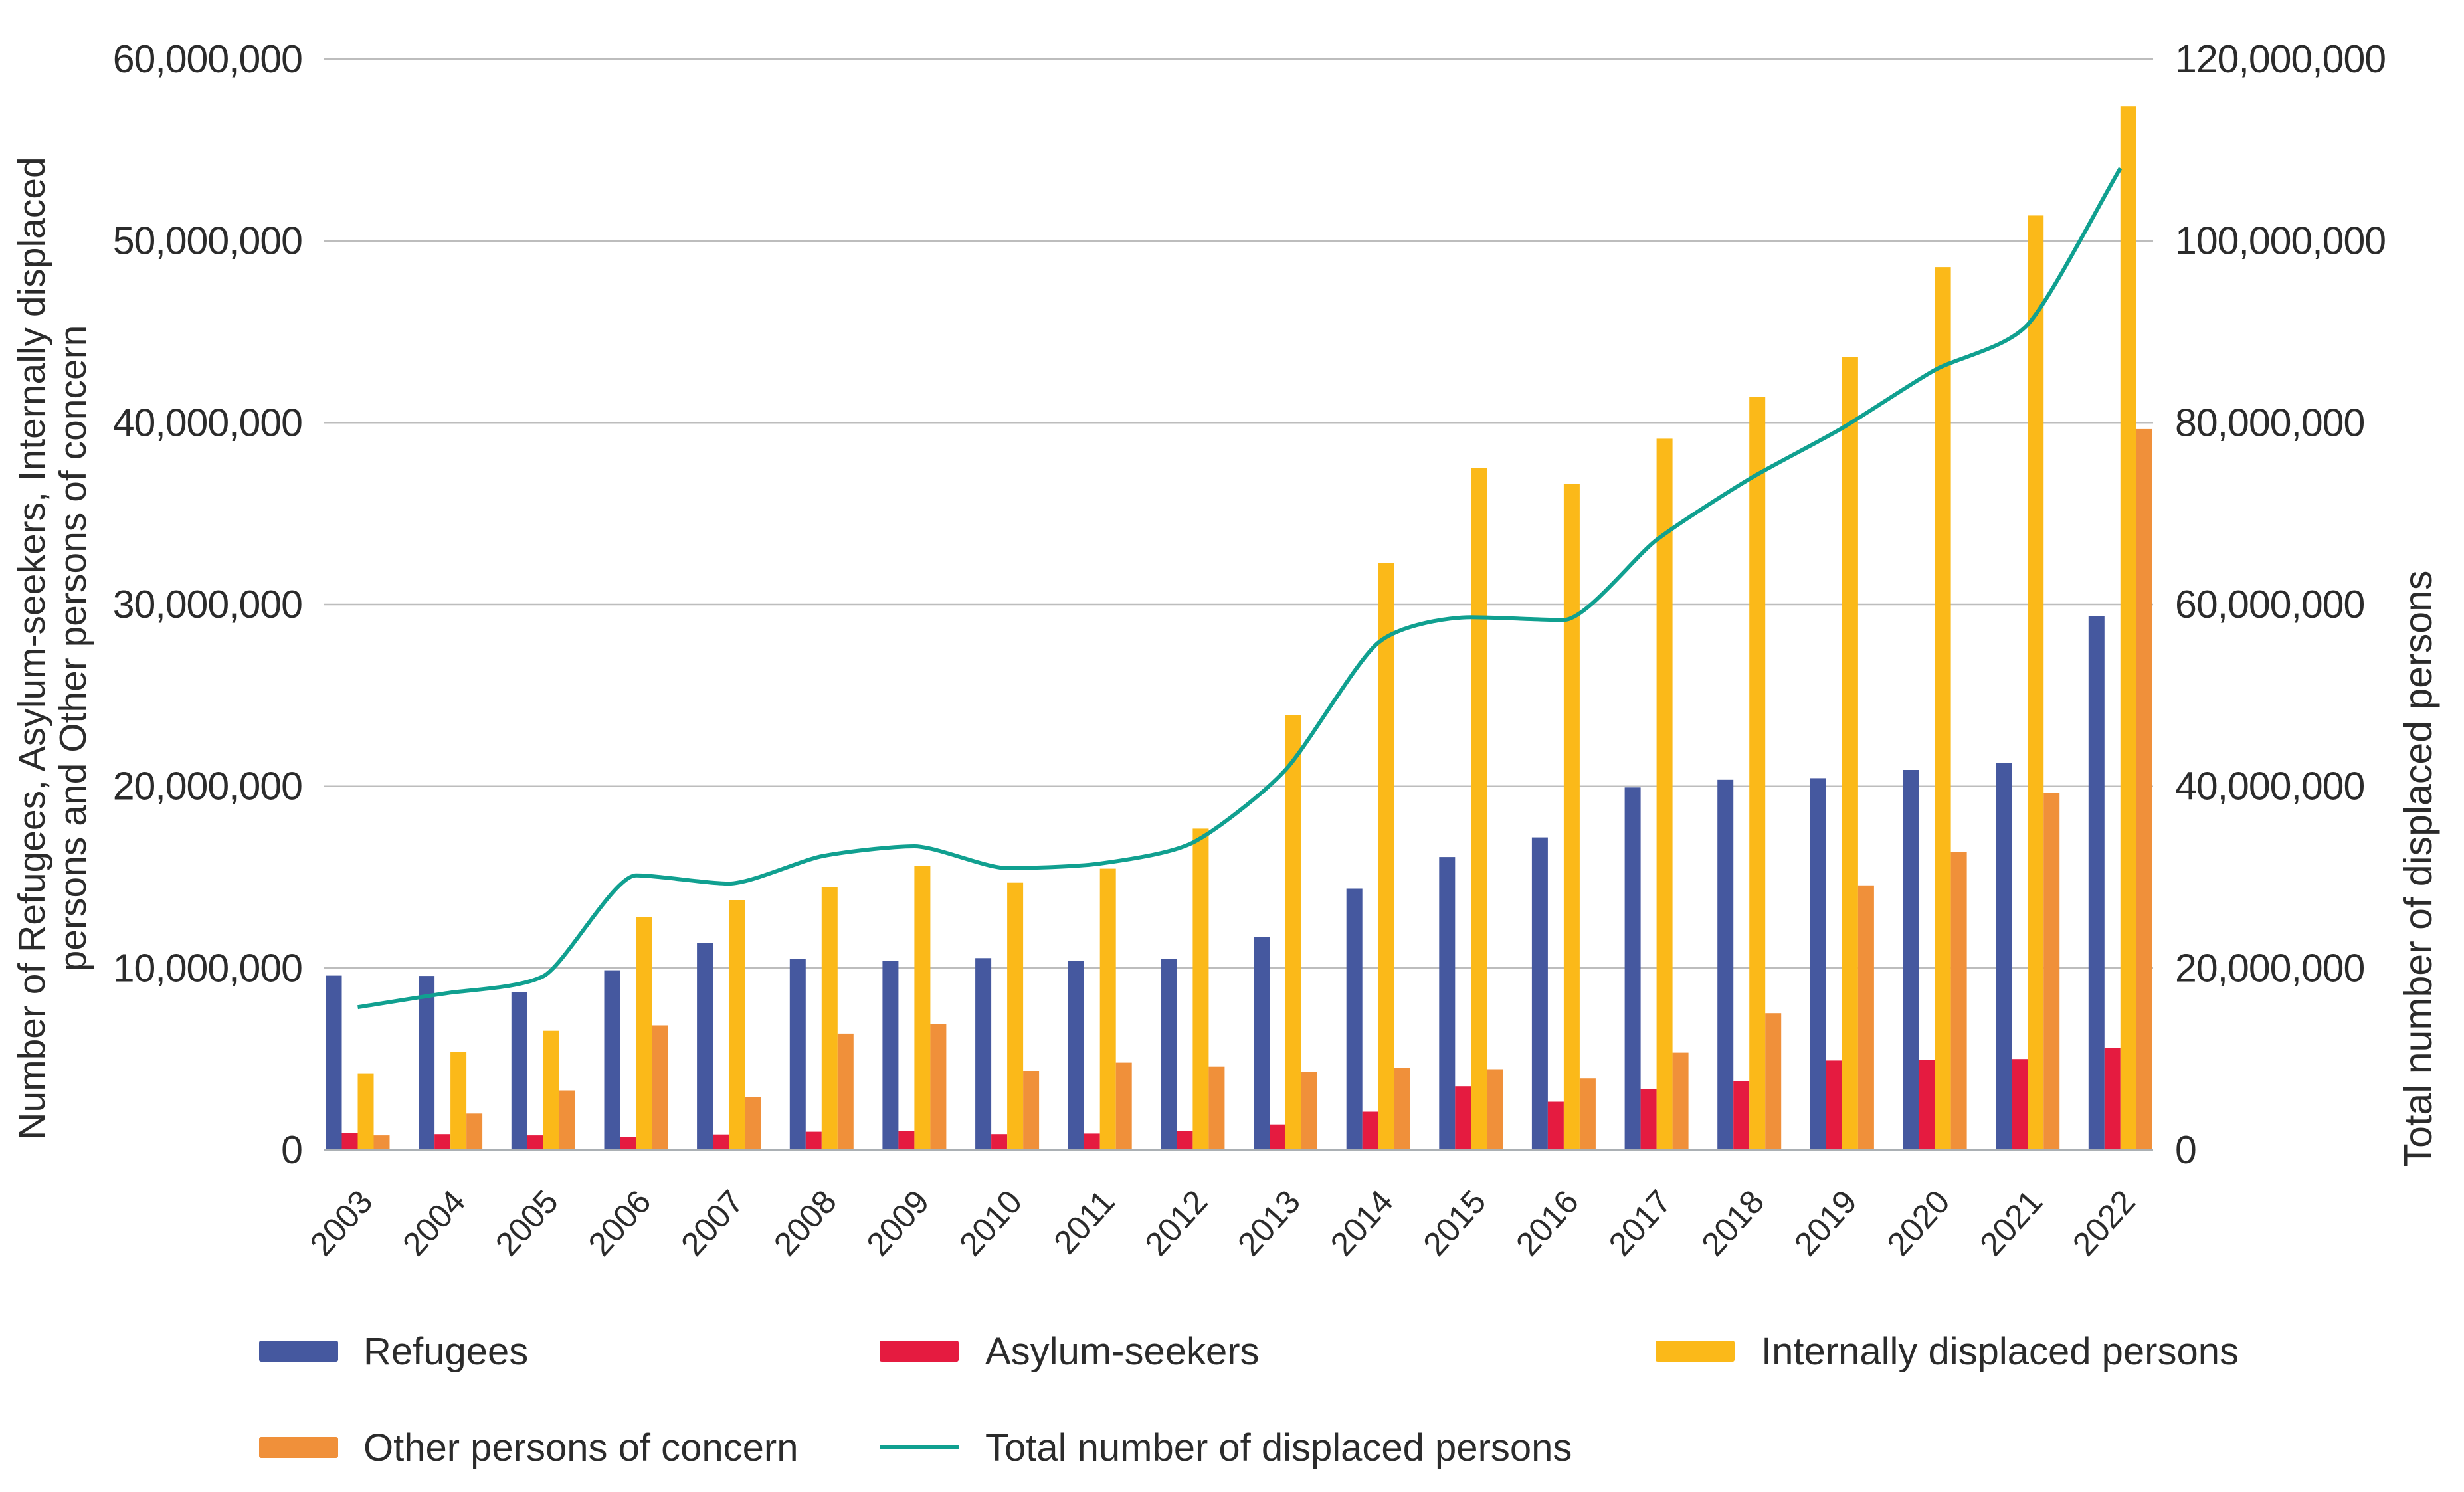 The image size is (2464, 1492). Describe the element at coordinates (208, 241) in the screenshot. I see `svg-text: 50,000,000` at that location.